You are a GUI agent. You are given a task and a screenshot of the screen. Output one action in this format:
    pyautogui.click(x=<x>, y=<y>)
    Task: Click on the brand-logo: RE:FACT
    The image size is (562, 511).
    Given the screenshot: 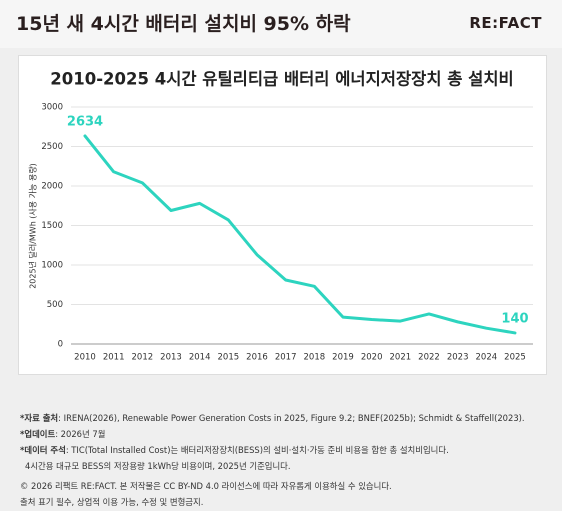 What is the action you would take?
    pyautogui.click(x=505, y=23)
    